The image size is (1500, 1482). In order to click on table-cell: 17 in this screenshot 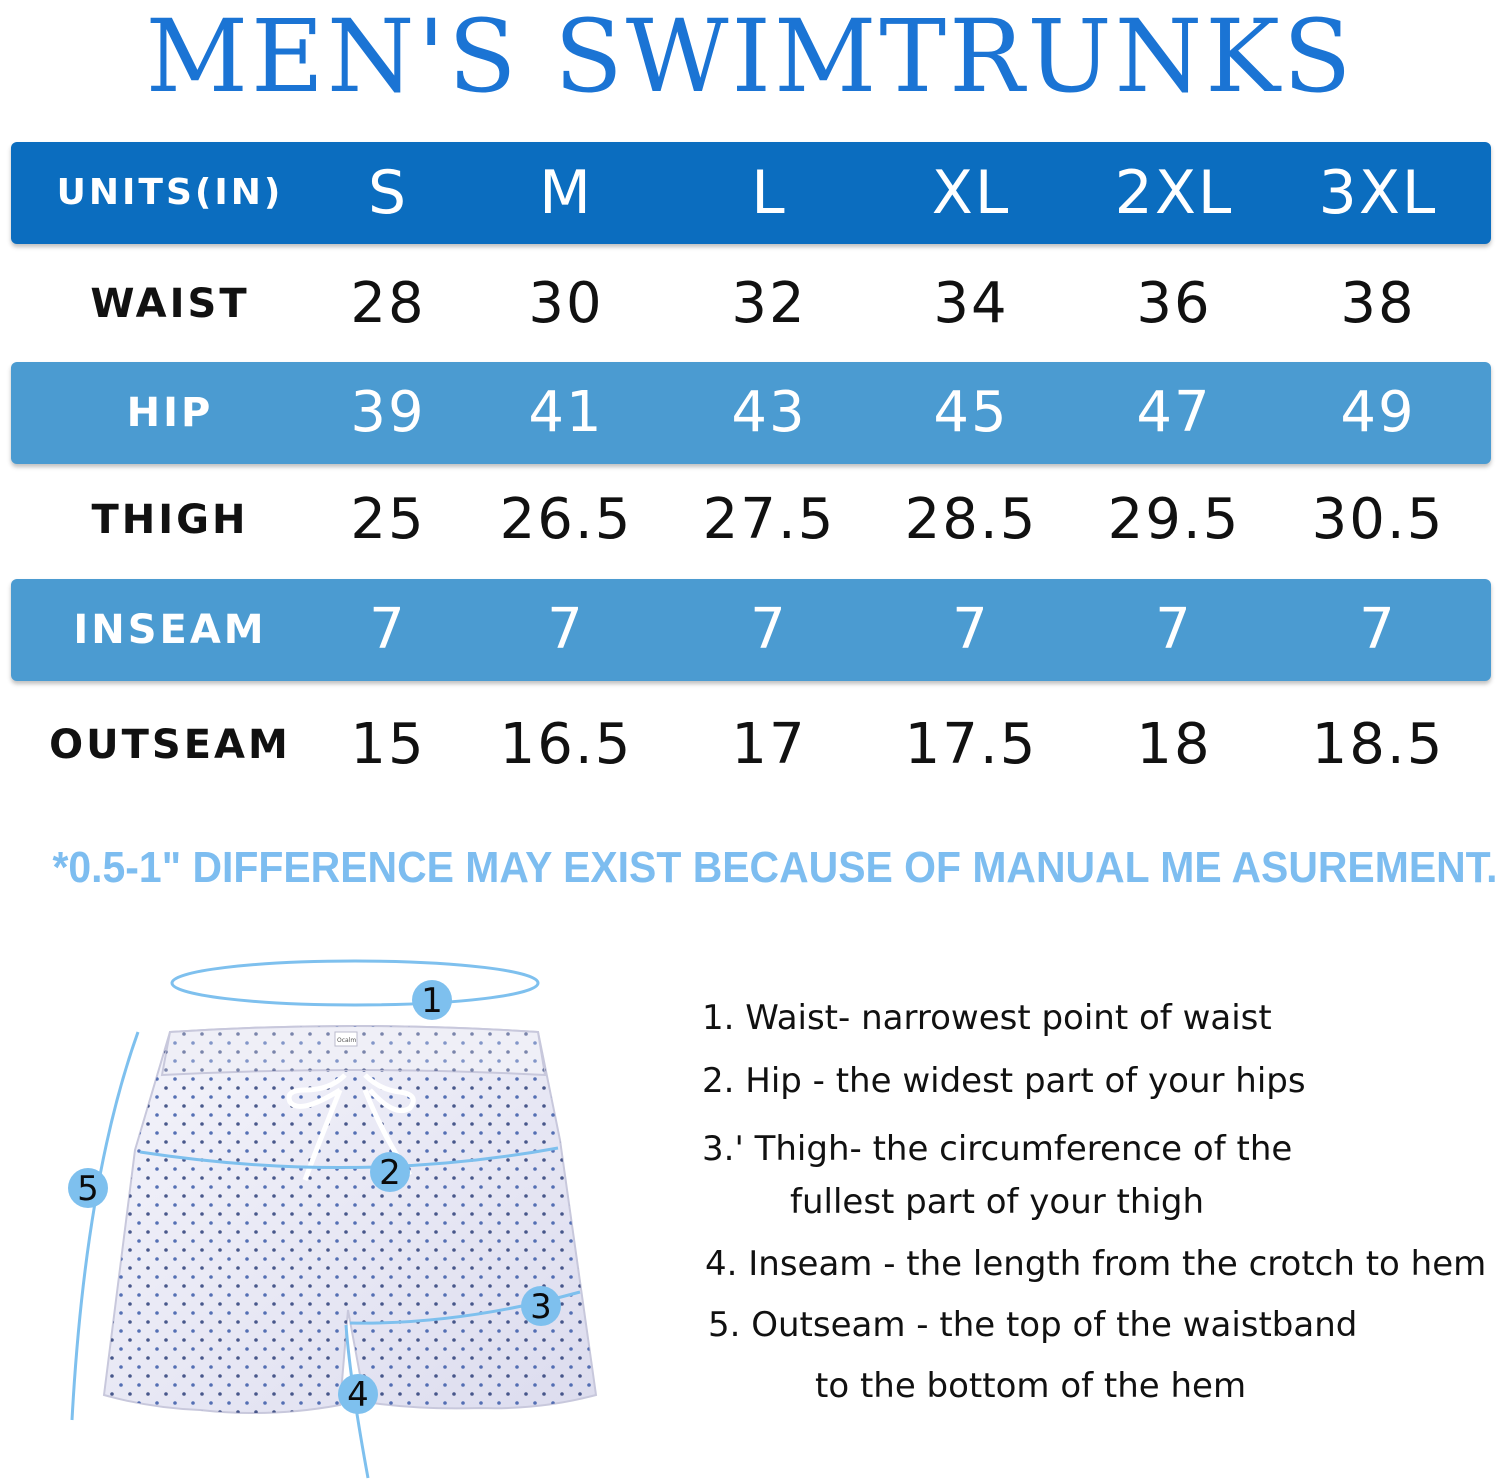, I will do `click(769, 744)`.